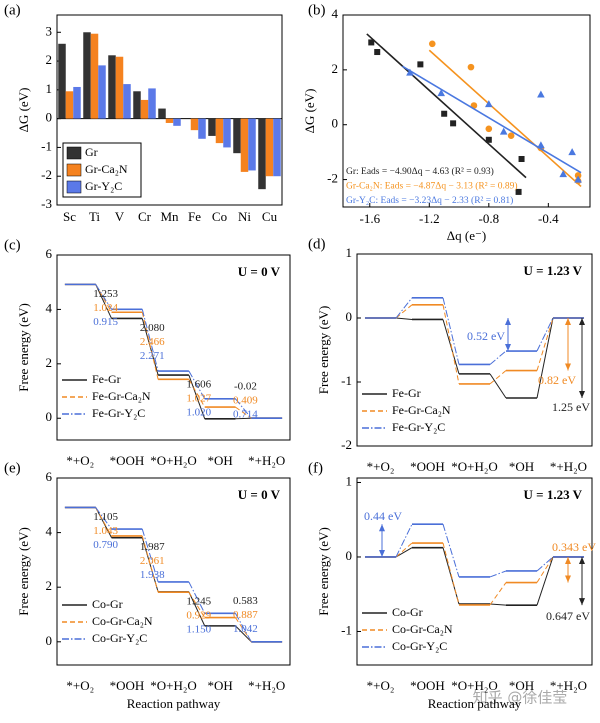 The image size is (600, 723). I want to click on step-label: 1.253, so click(105, 294).